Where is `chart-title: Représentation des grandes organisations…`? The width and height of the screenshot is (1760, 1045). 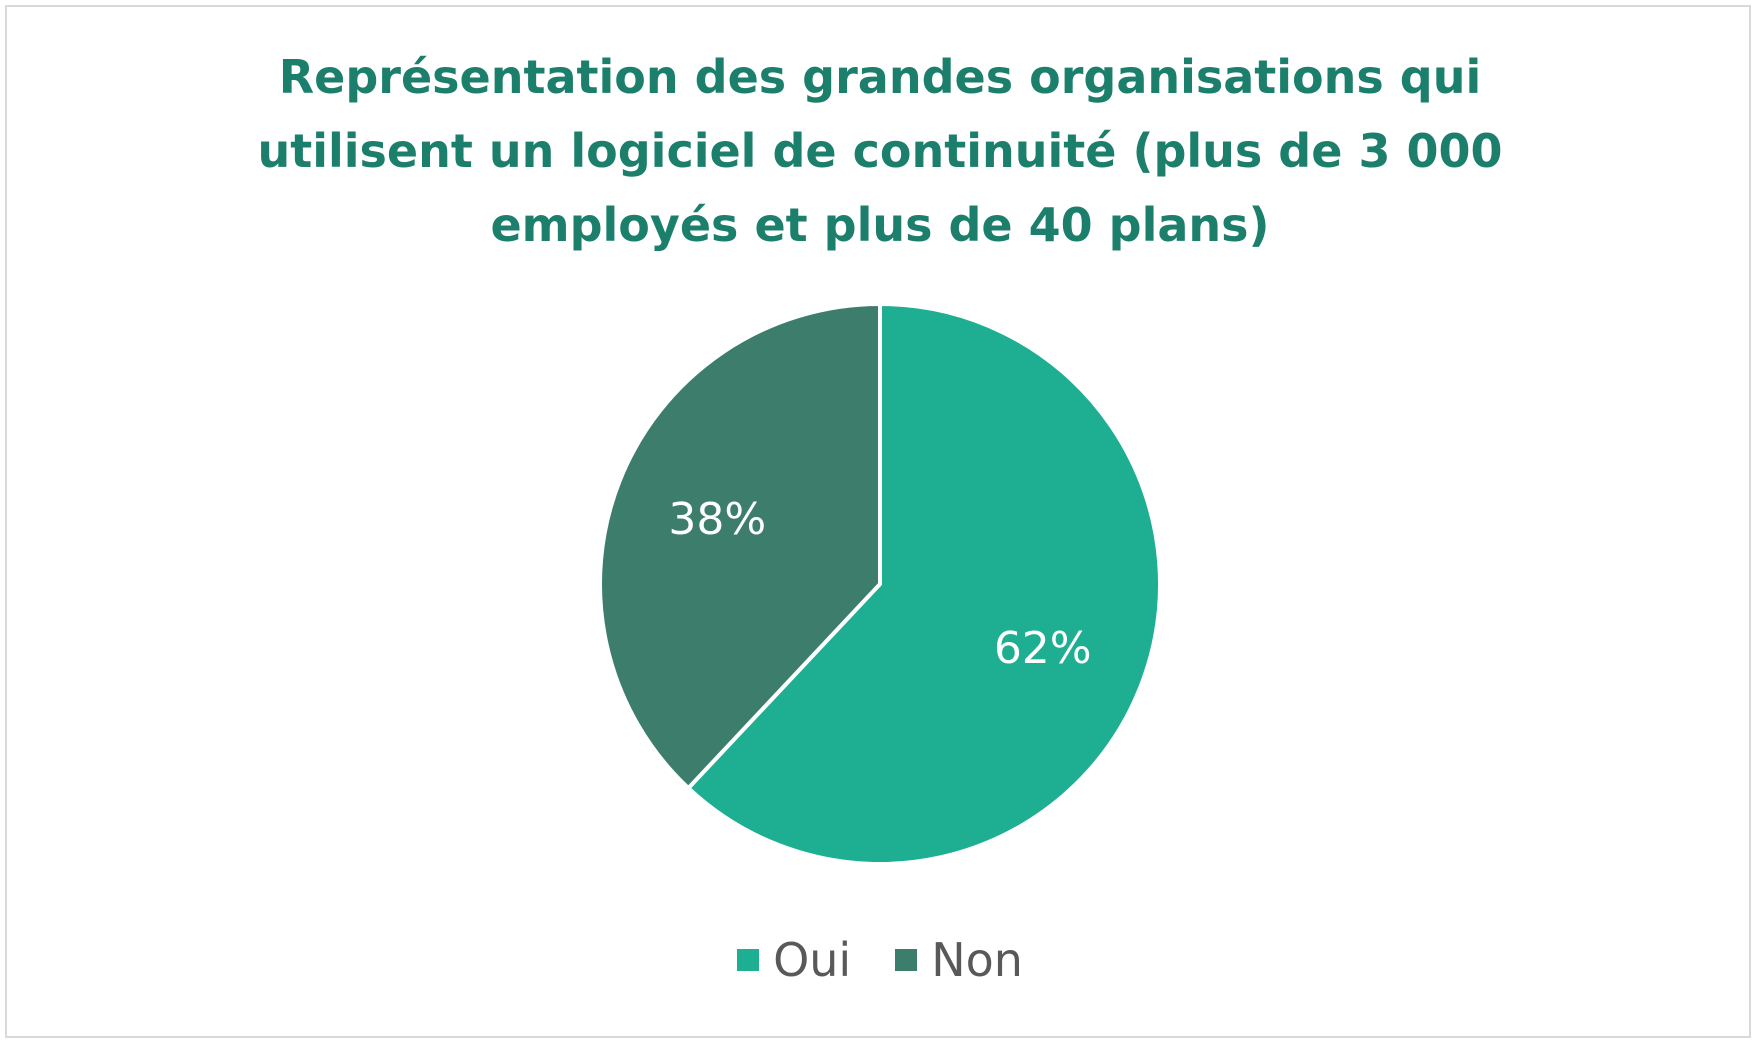
chart-title: Représentation des grandes organisations… is located at coordinates (880, 151).